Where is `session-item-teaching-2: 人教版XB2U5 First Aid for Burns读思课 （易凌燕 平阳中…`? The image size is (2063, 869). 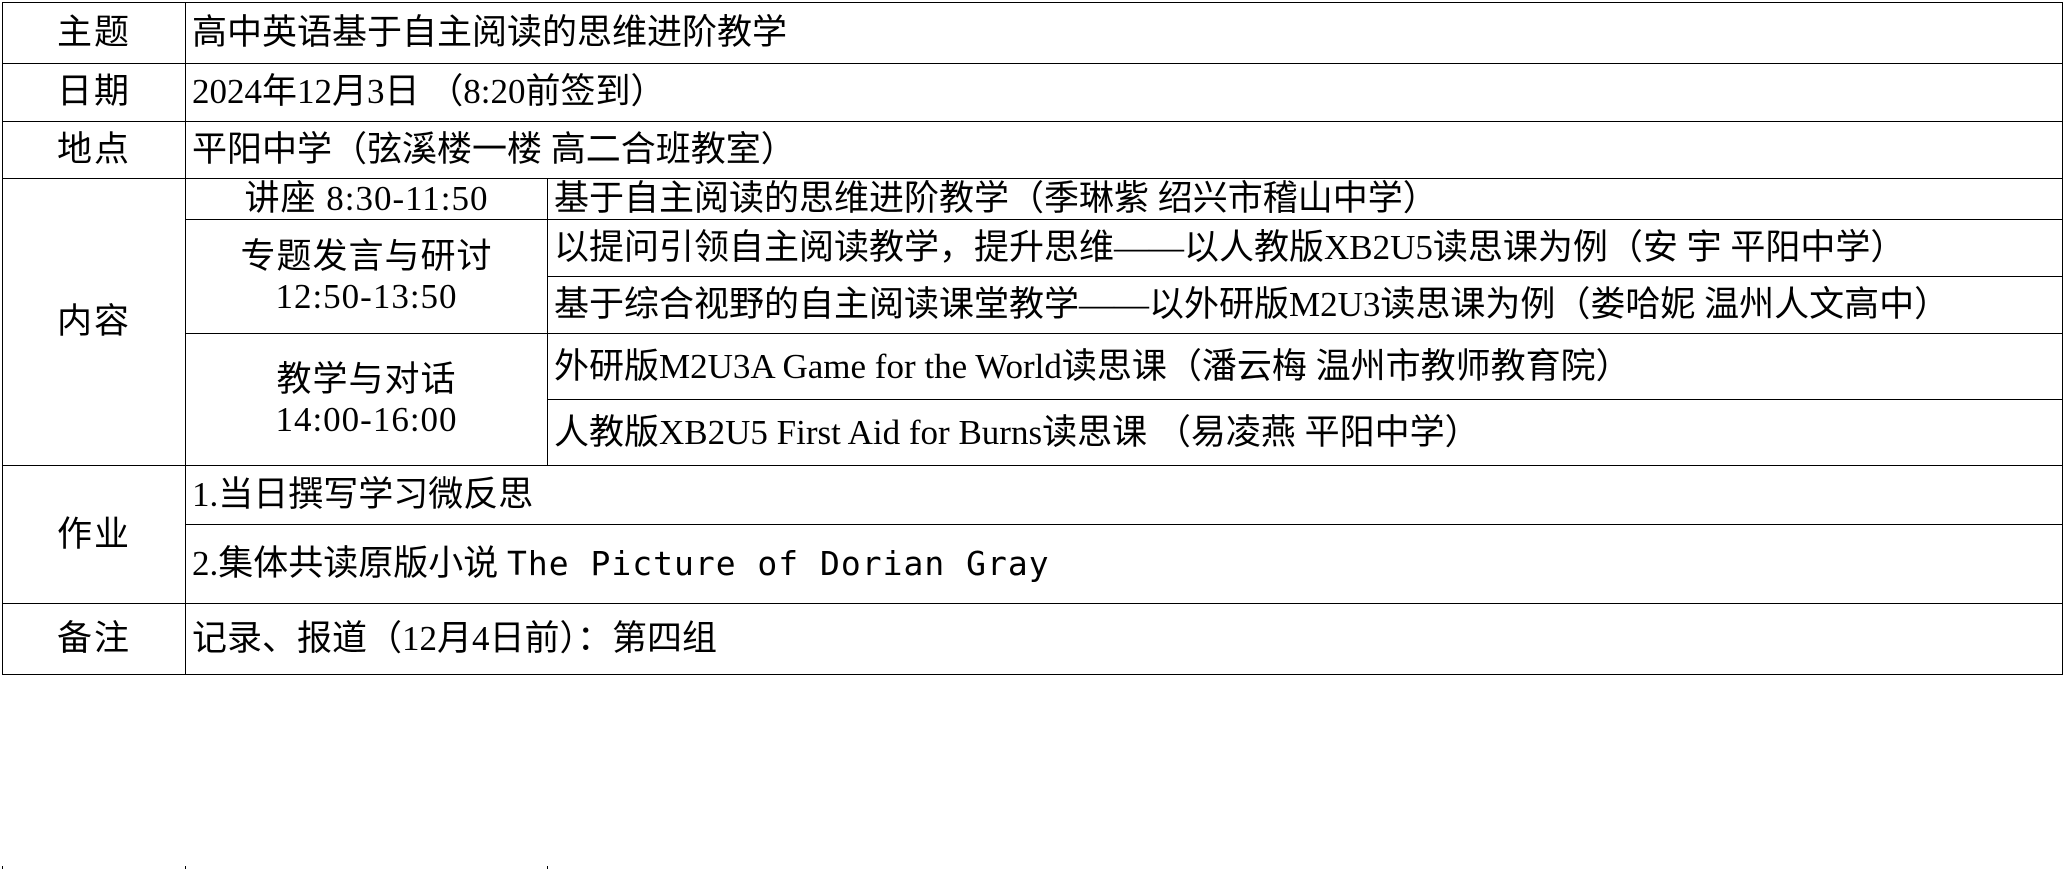 session-item-teaching-2: 人教版XB2U5 First Aid for Burns读思课 （易凌燕 平阳中… is located at coordinates (1304, 433).